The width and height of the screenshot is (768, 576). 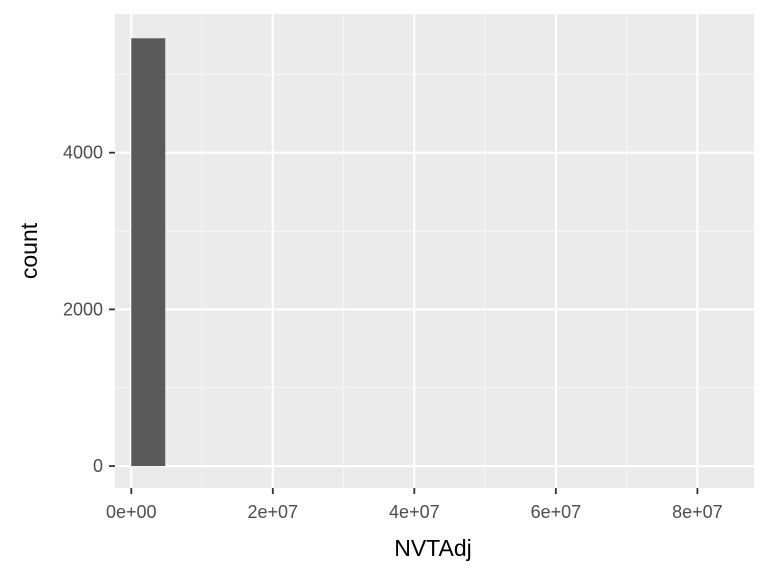 What do you see at coordinates (131, 512) in the screenshot?
I see `x-tick-label: 0e+00` at bounding box center [131, 512].